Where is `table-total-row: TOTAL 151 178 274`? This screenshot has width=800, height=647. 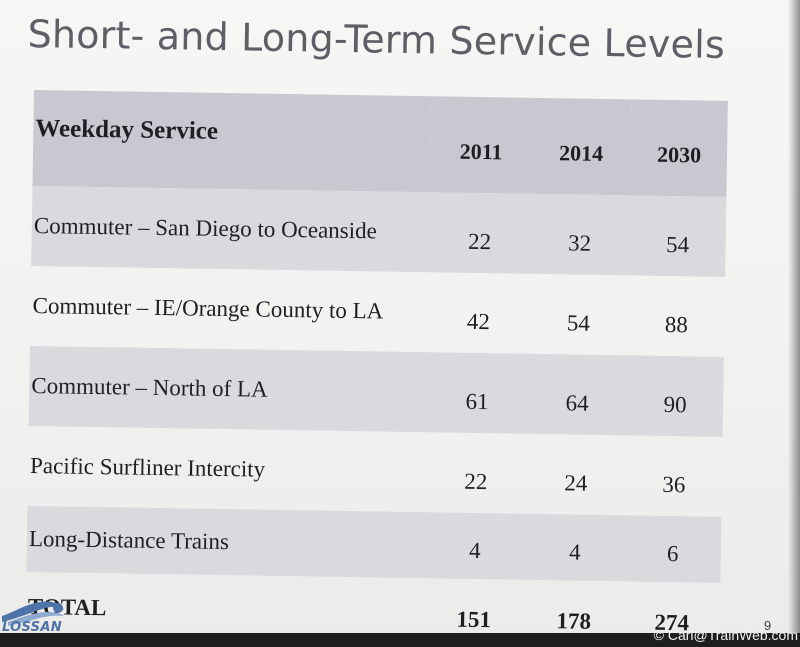 table-total-row: TOTAL 151 178 274 is located at coordinates (373, 605).